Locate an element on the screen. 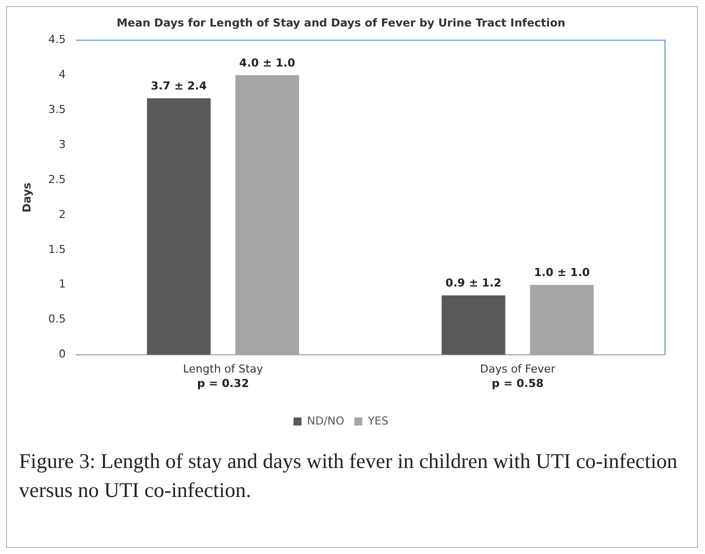  y-tick-label: 1.5 is located at coordinates (57, 249).